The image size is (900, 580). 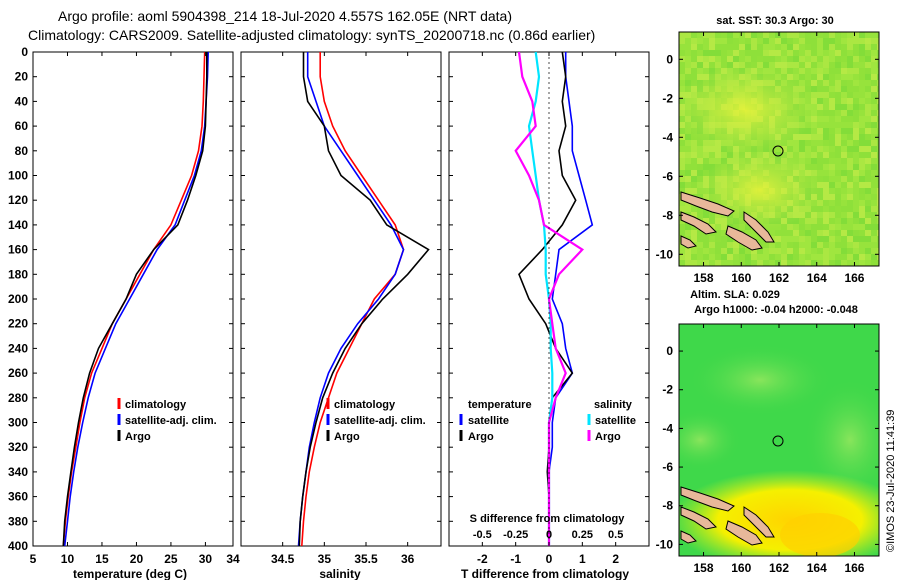 I want to click on x-tick-label: 2, so click(x=615, y=559).